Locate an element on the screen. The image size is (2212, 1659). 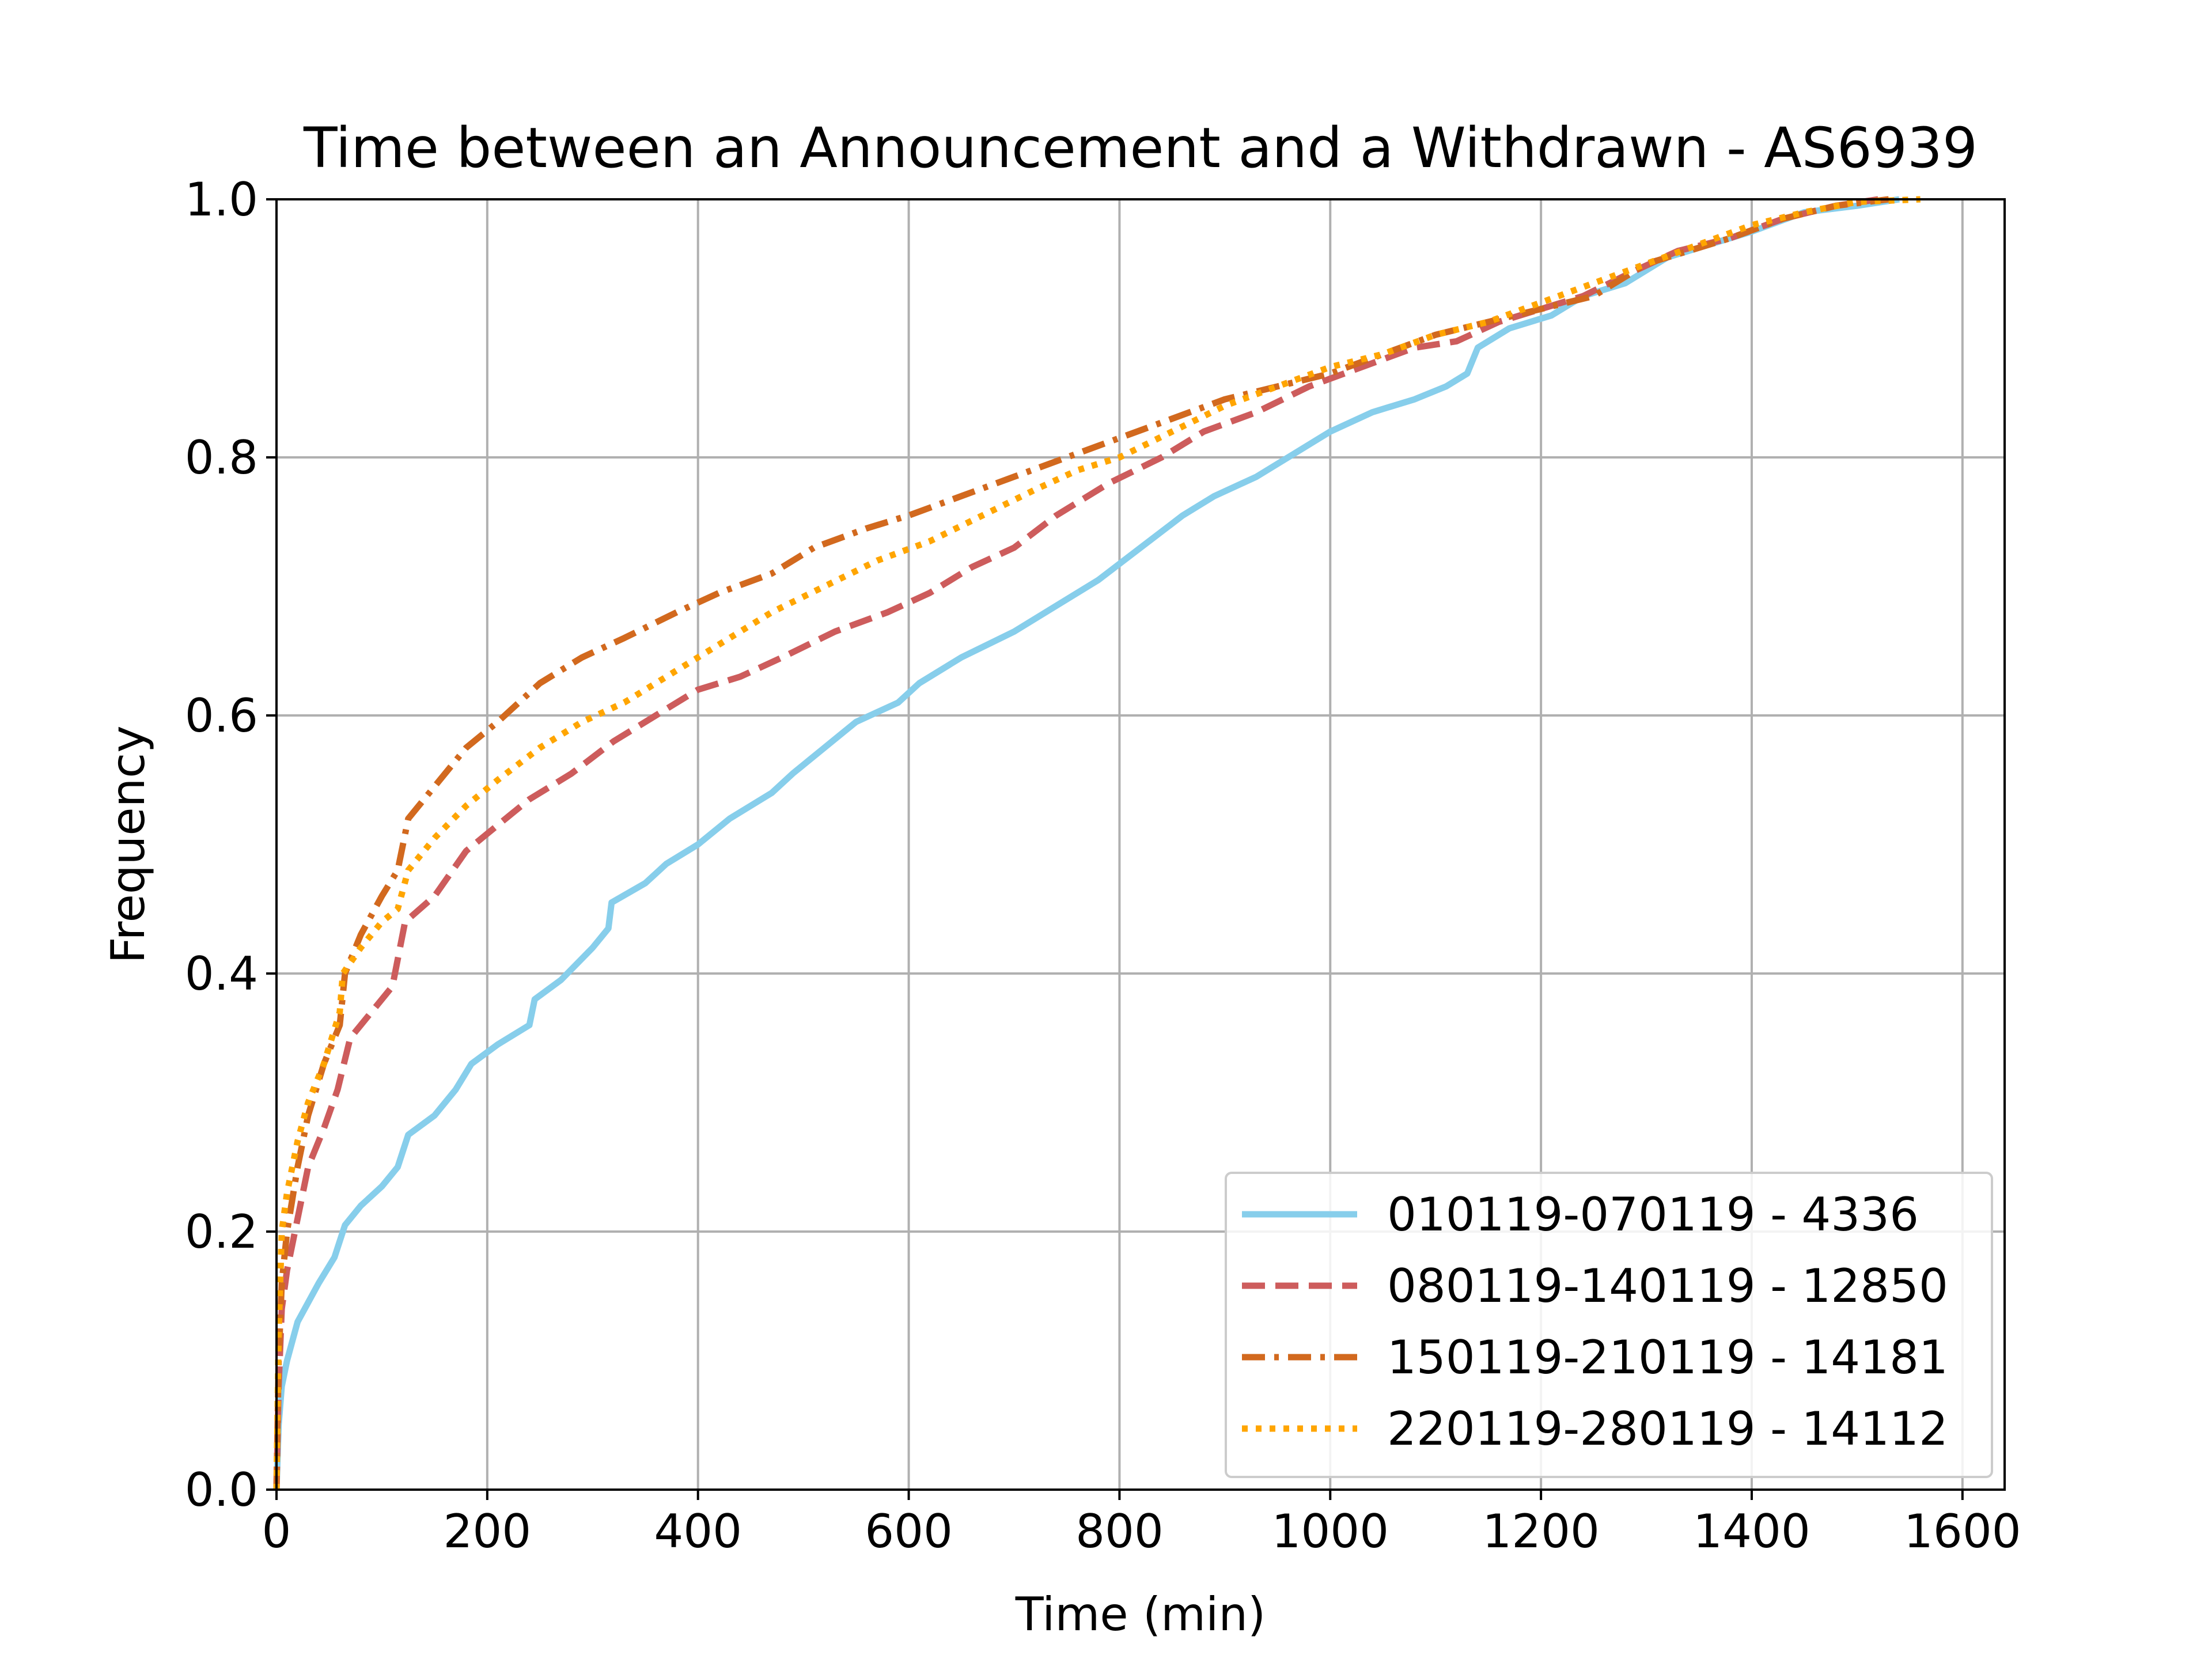
legend-box is located at coordinates (1609, 1325).